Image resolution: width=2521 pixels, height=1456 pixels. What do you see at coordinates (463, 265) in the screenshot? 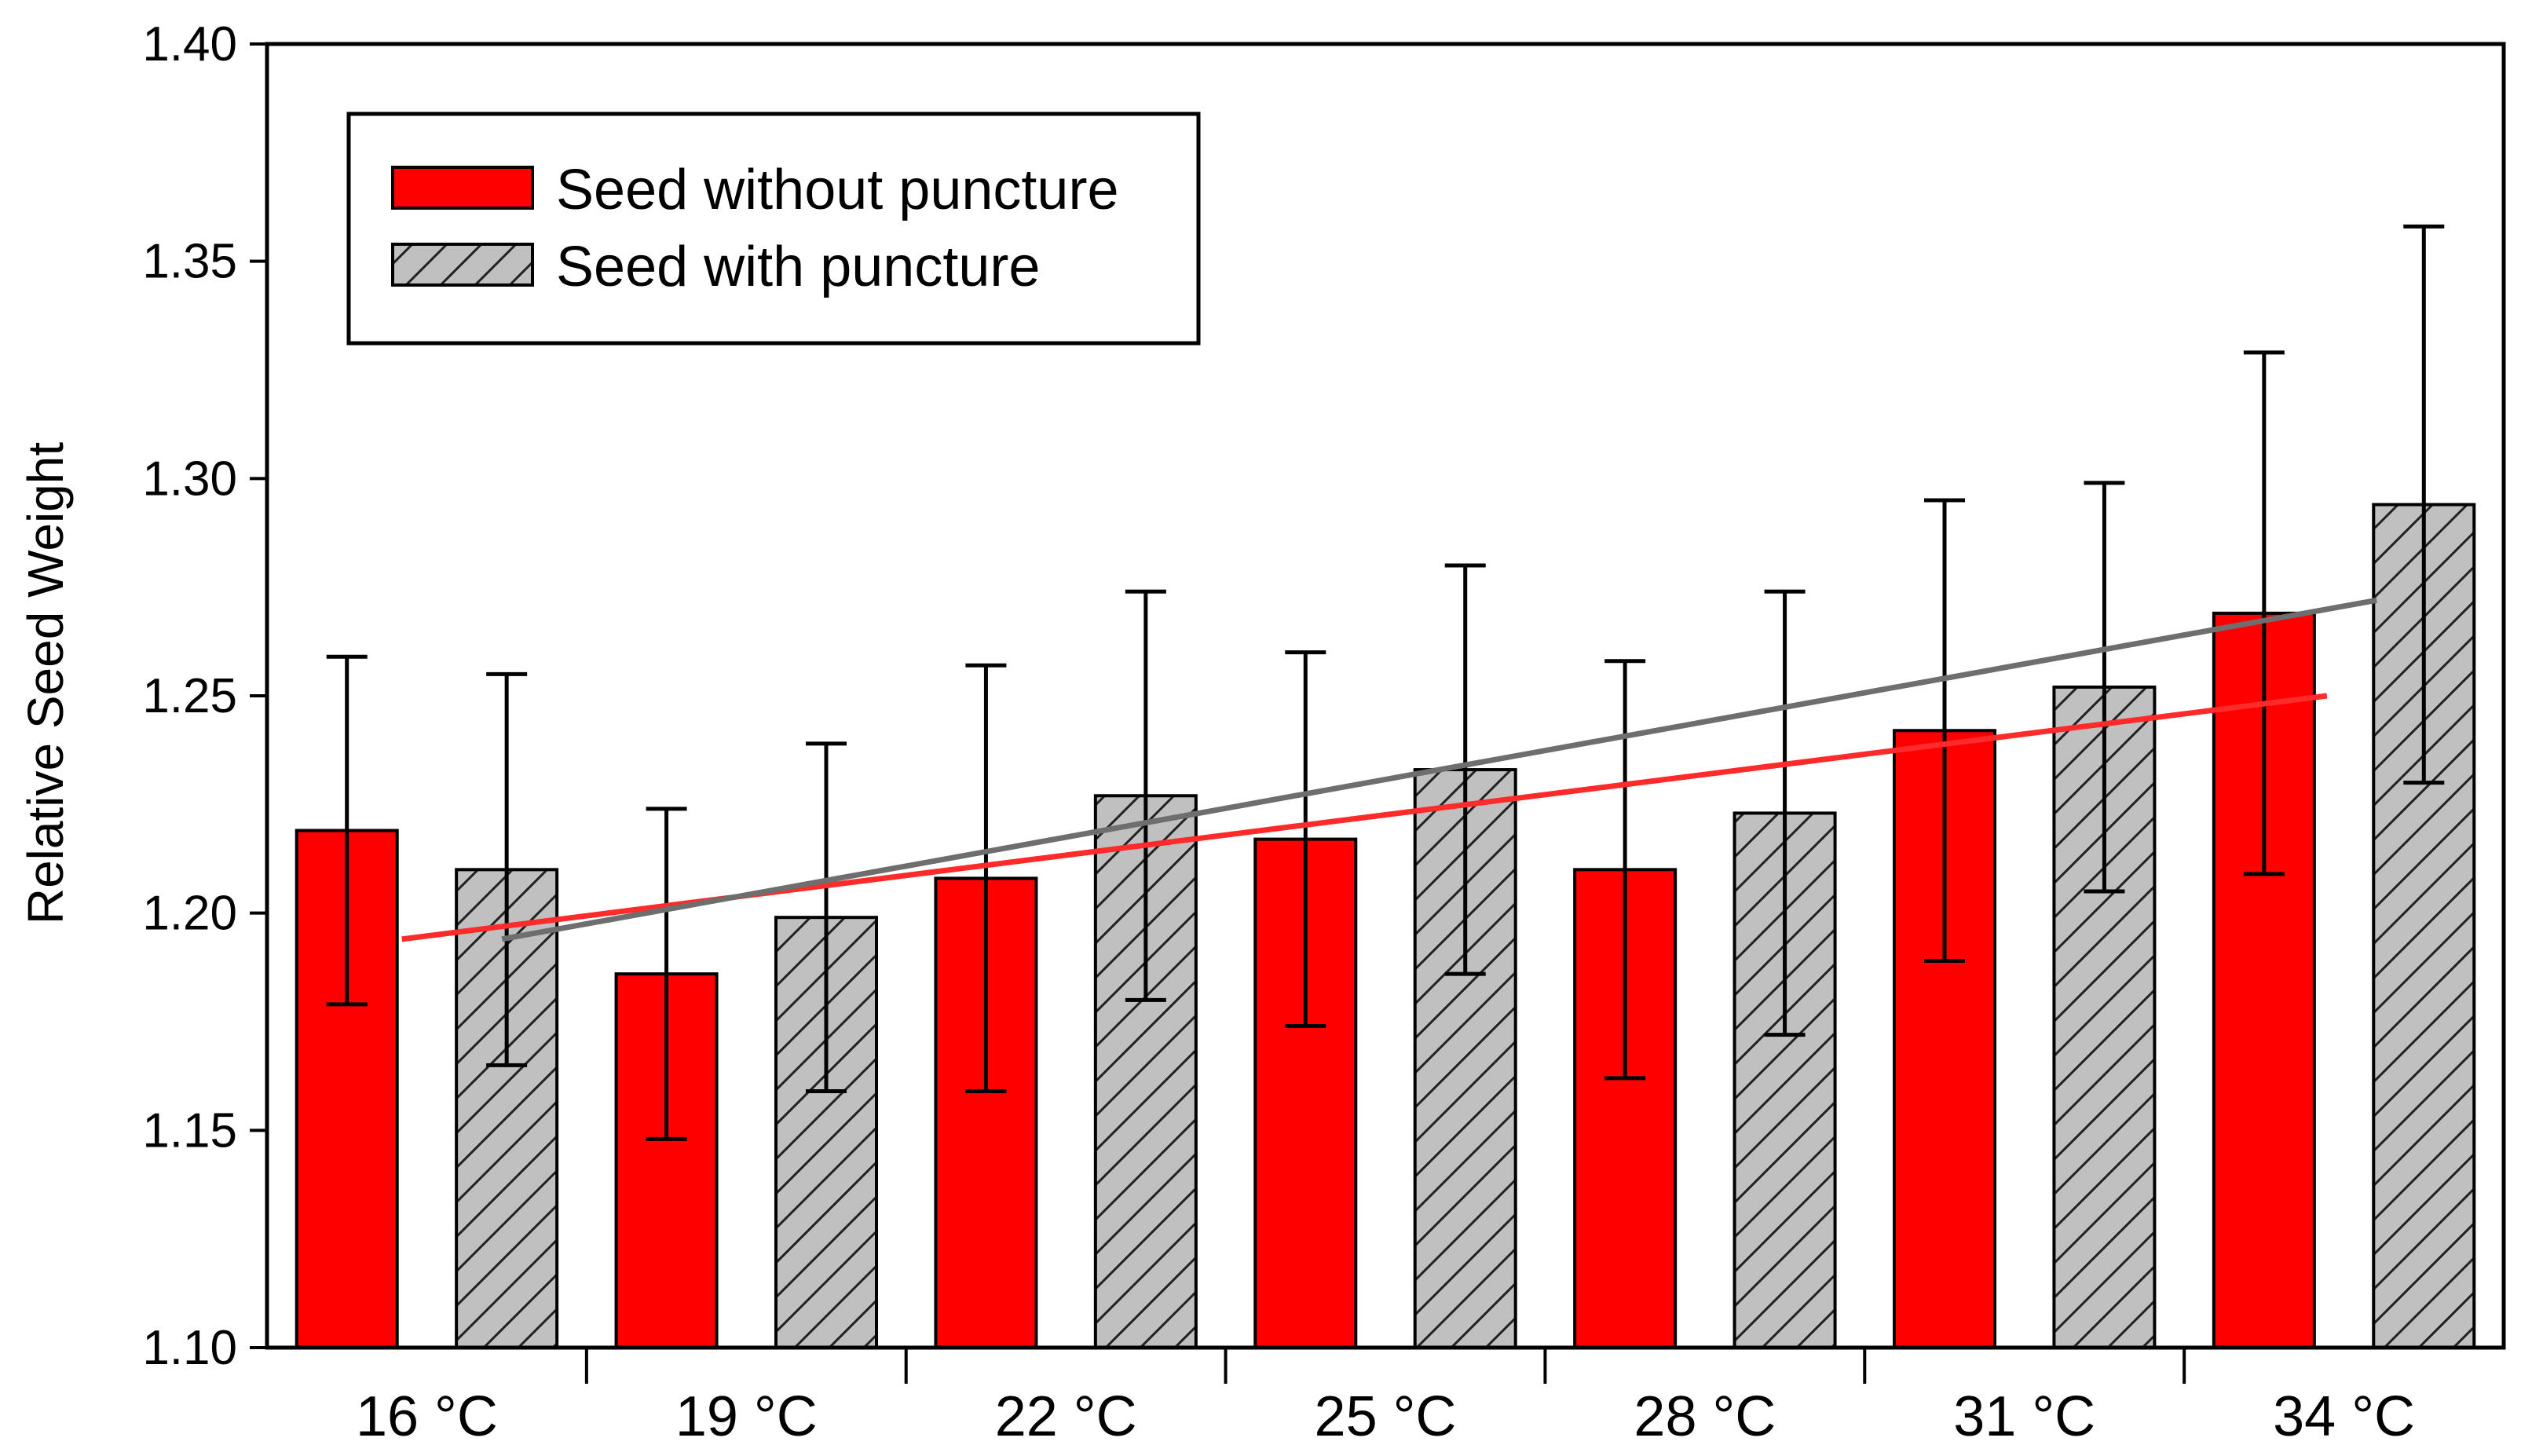
I see `legend-swatch-with-puncture` at bounding box center [463, 265].